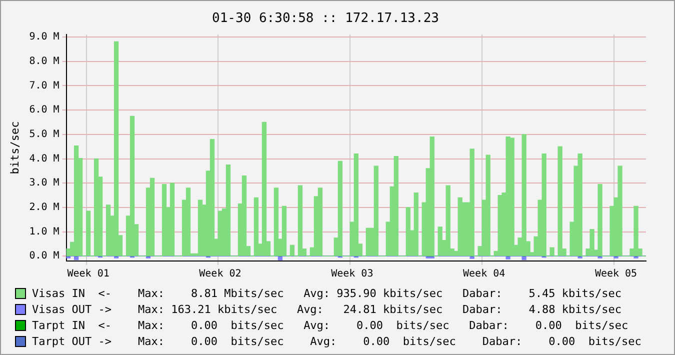 The width and height of the screenshot is (675, 355). Describe the element at coordinates (88, 274) in the screenshot. I see `x-tick-label: Week 01` at that location.